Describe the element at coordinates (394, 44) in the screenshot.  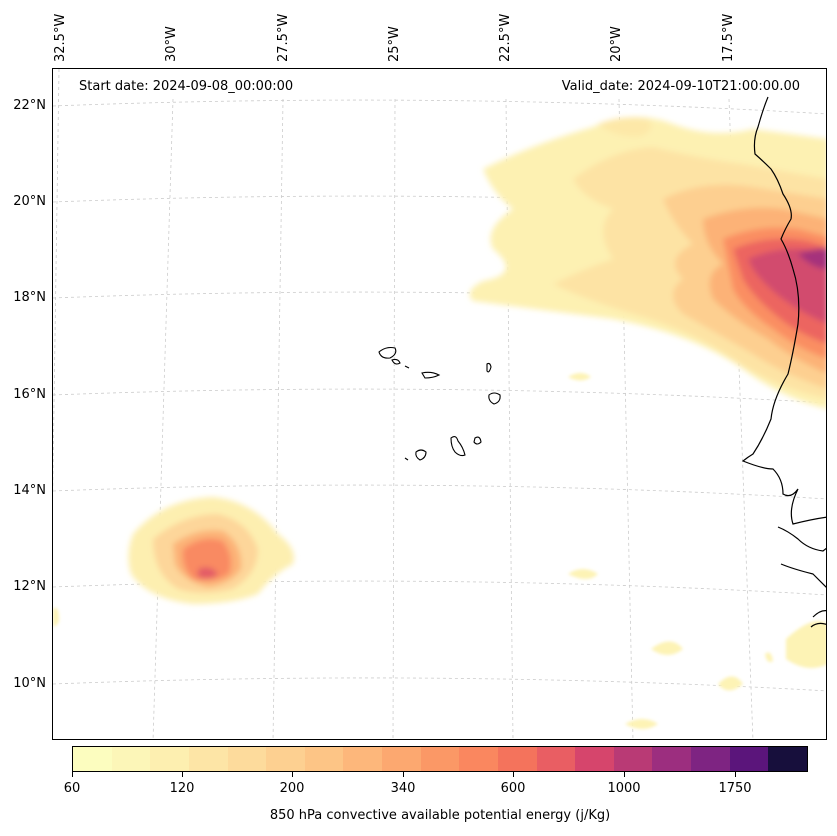
I see `lon-label-25w: 25°W` at that location.